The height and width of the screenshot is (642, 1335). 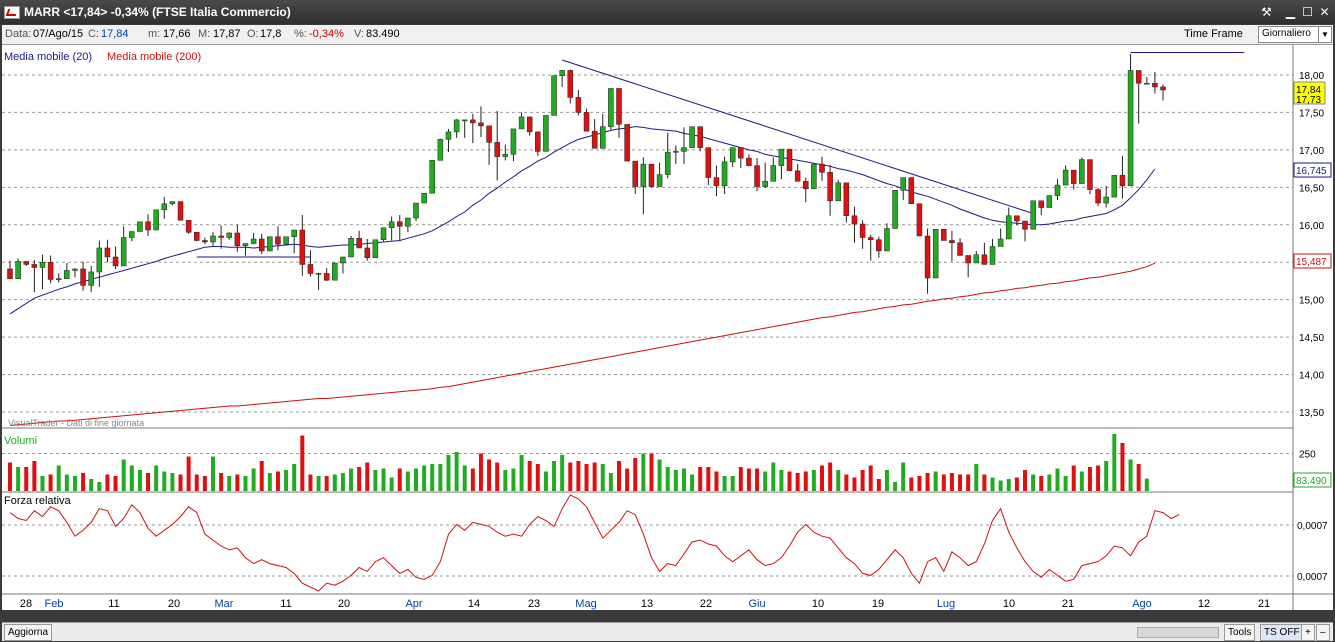 I want to click on open-value: 17,8, so click(x=271, y=34).